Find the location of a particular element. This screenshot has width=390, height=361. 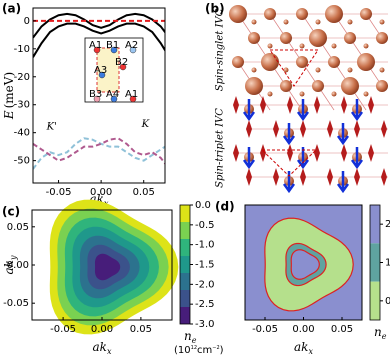

inset-label: A2 is located at coordinates (131, 45).